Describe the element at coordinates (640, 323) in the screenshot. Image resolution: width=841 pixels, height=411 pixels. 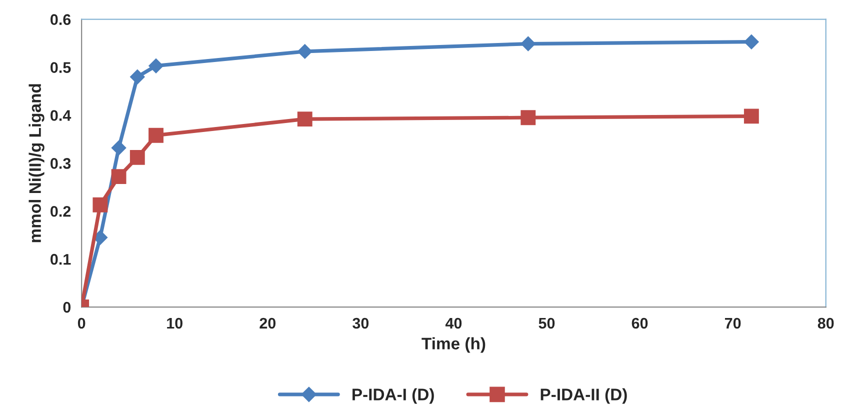
I see `x-tick-label: 60` at that location.